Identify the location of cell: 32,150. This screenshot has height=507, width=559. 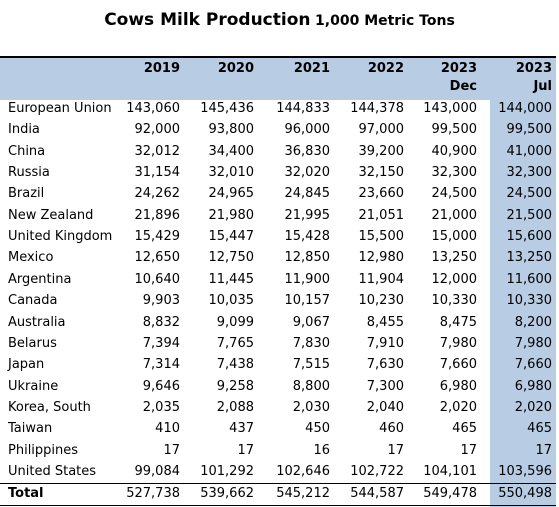
(381, 173).